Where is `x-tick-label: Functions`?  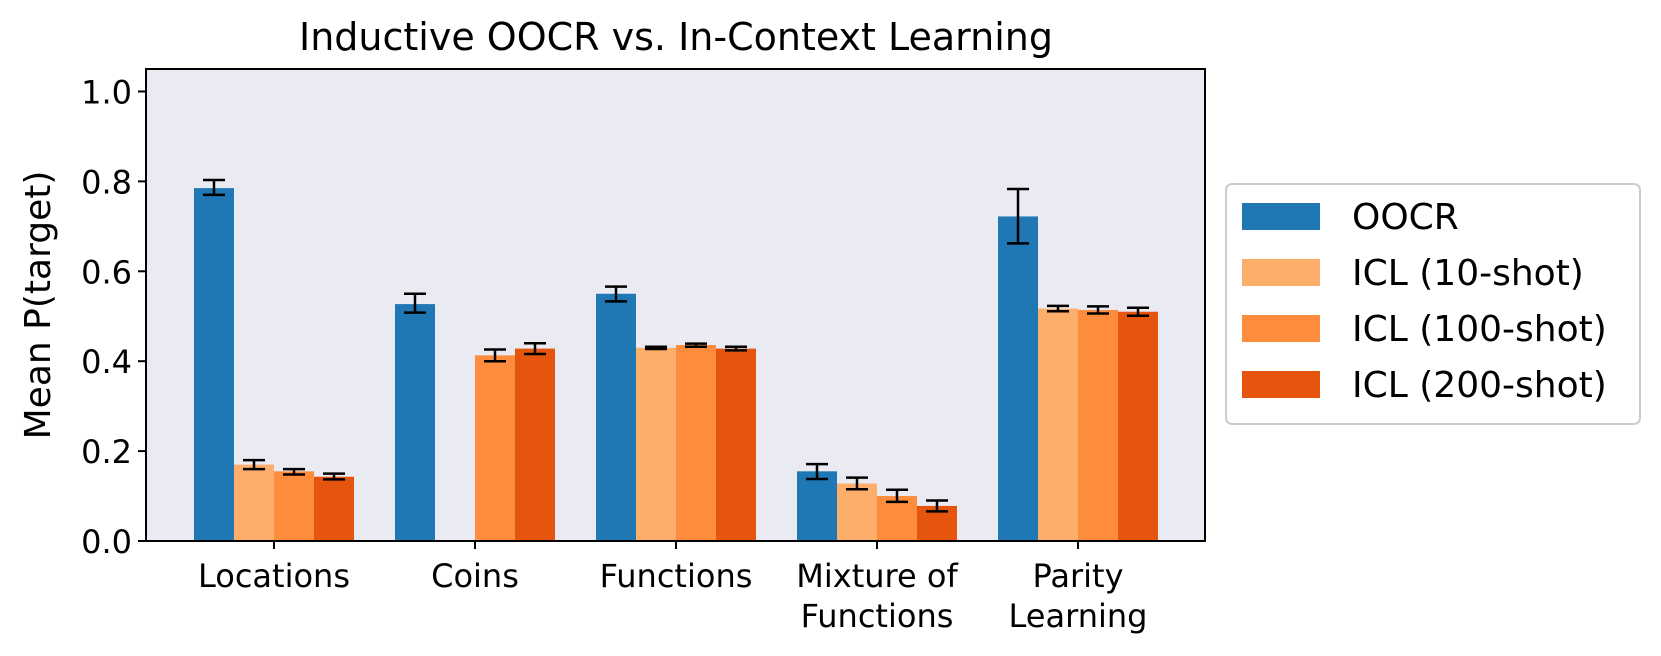 x-tick-label: Functions is located at coordinates (676, 576).